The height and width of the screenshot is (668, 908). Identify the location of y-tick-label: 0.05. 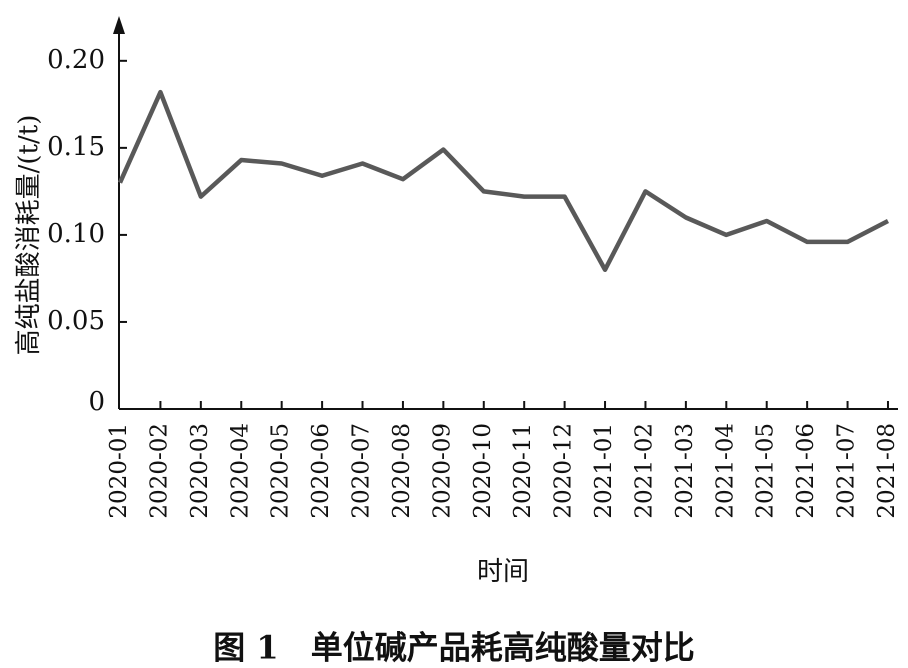
(76, 321).